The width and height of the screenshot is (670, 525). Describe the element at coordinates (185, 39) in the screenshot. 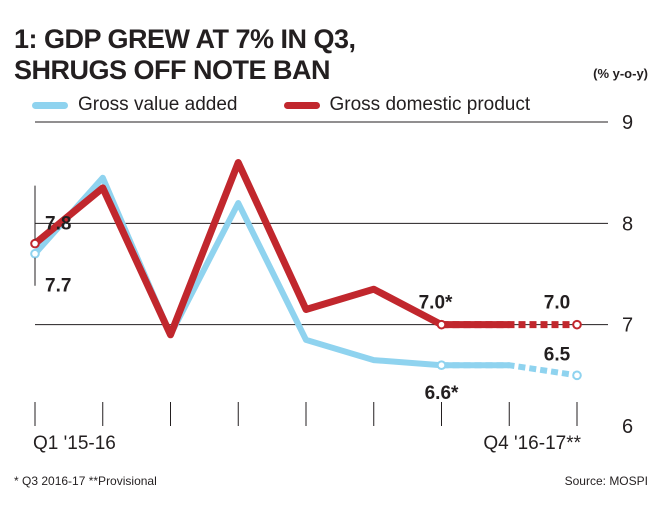

I see `chart-title-line-1: 1: GDP GREW AT 7% IN Q3,` at that location.